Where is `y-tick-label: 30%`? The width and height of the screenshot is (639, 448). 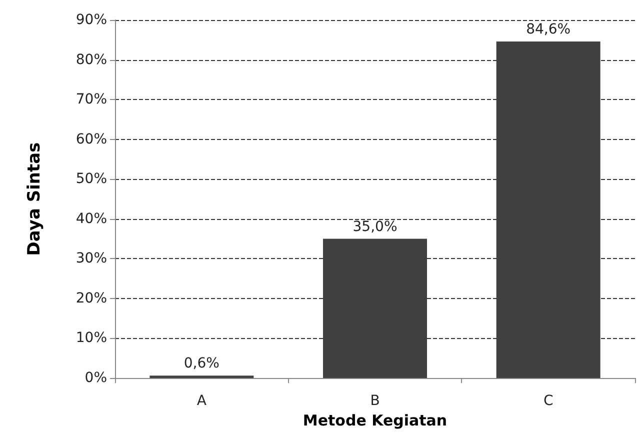 y-tick-label: 30% is located at coordinates (91, 258).